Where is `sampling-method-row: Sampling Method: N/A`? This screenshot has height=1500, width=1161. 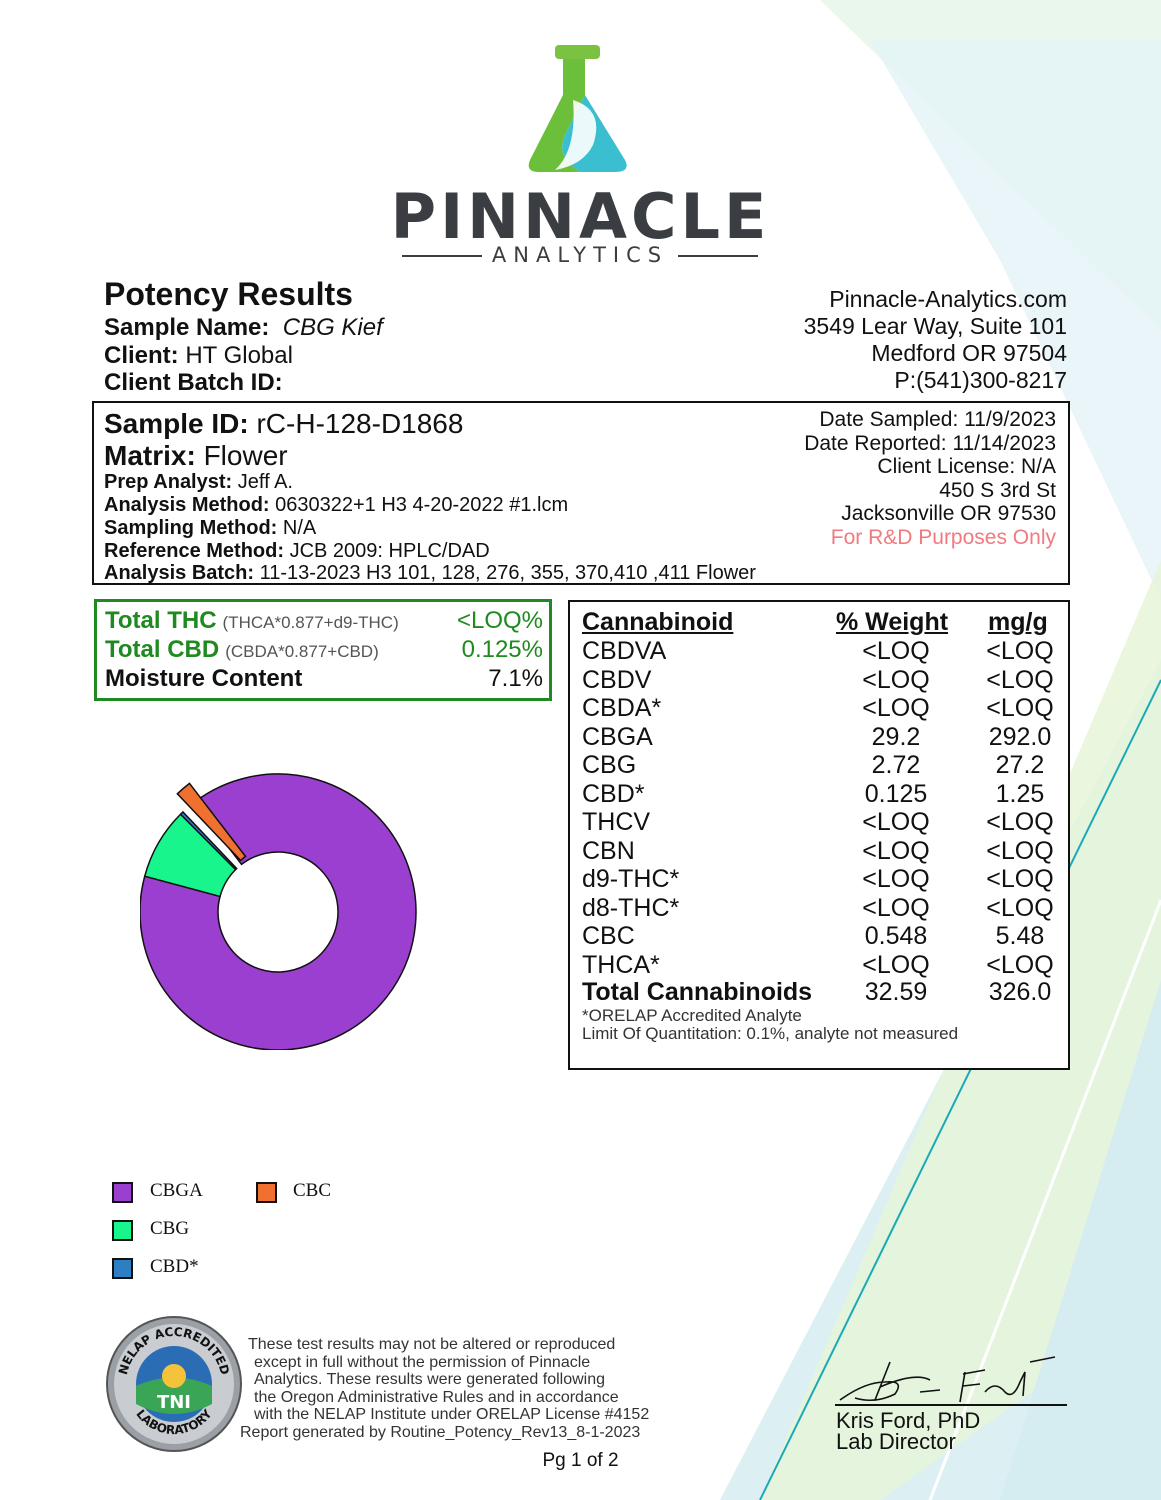
sampling-method-row: Sampling Method: N/A is located at coordinates (210, 528).